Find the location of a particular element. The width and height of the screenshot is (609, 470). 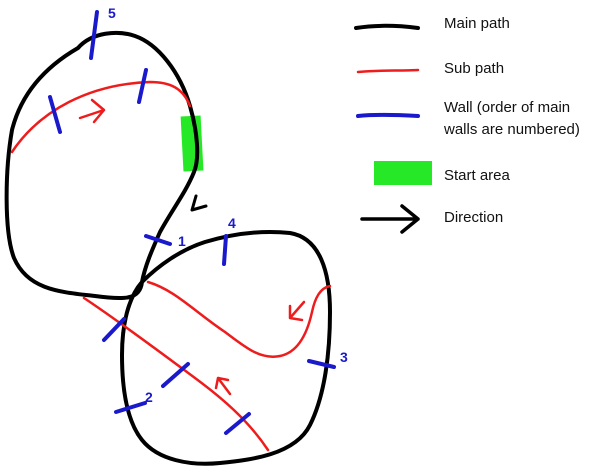

sub-path-upper is located at coordinates (101, 117).